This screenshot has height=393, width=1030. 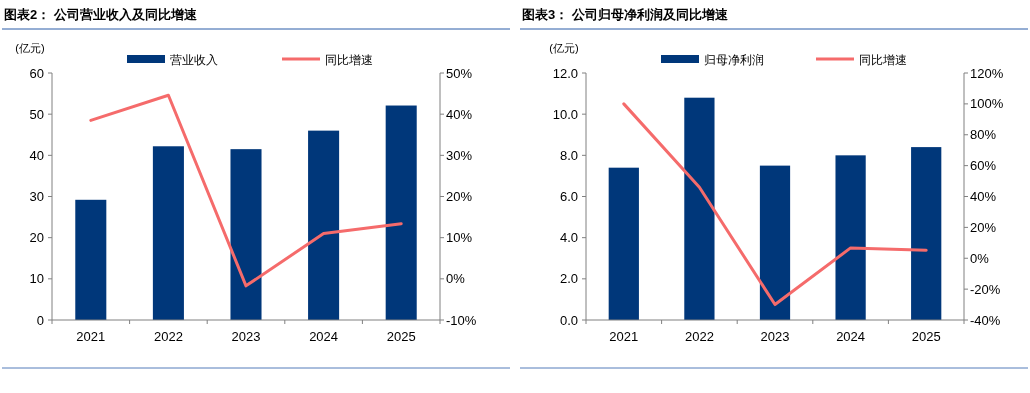 I want to click on y2-tick-label: -10%, so click(x=461, y=320).